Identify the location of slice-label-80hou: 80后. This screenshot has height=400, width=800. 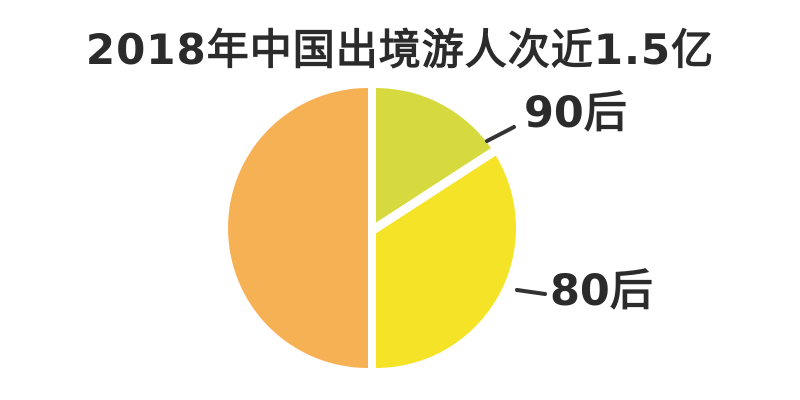
(601, 291).